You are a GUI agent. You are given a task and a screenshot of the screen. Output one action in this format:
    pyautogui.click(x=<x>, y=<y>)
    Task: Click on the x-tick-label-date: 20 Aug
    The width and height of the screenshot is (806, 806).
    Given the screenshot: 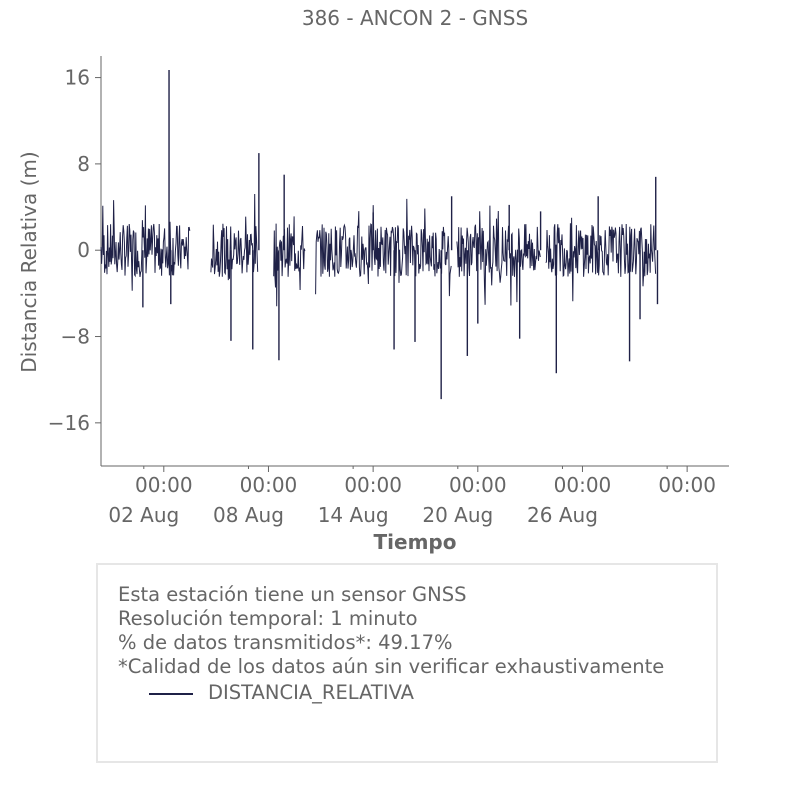 What is the action you would take?
    pyautogui.click(x=457, y=515)
    